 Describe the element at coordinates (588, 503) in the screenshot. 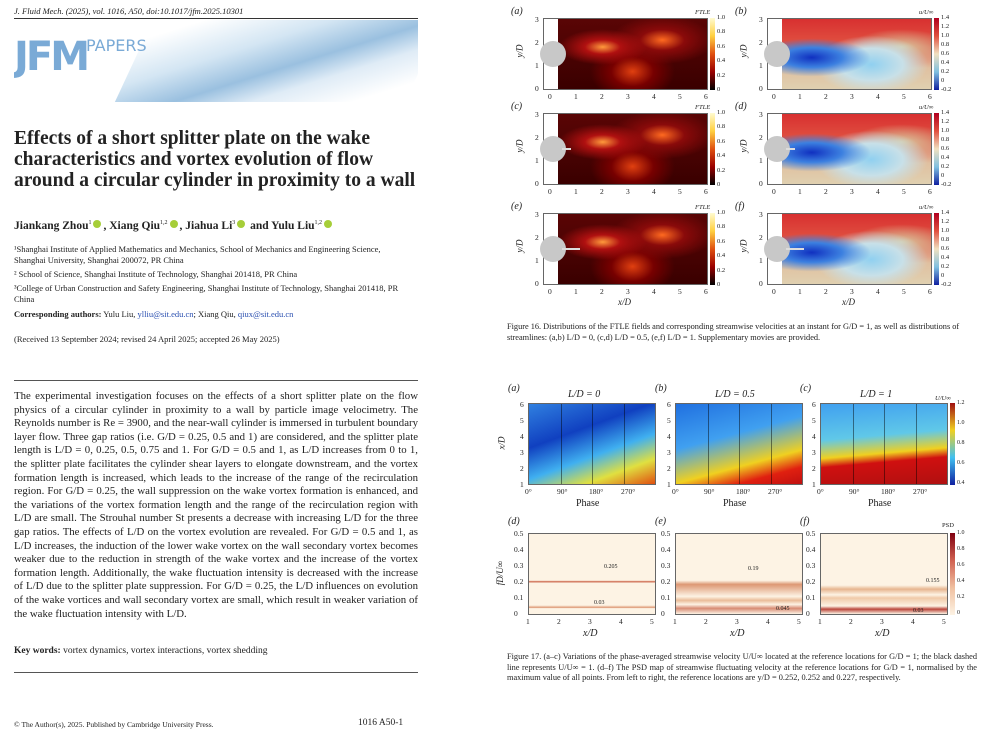

I see `x-axis-label: Phase` at that location.